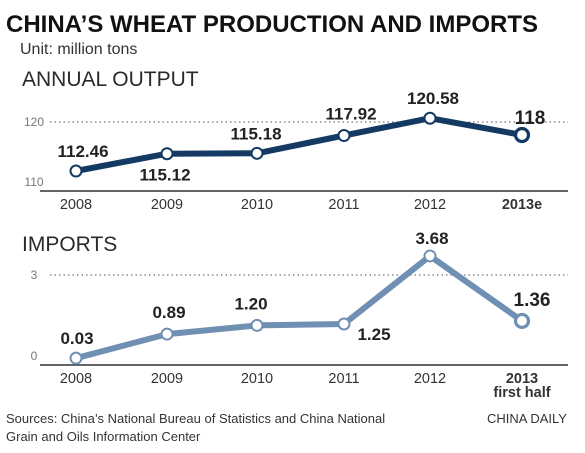 Image resolution: width=585 pixels, height=453 pixels. I want to click on output-xtick: 2010, so click(257, 205).